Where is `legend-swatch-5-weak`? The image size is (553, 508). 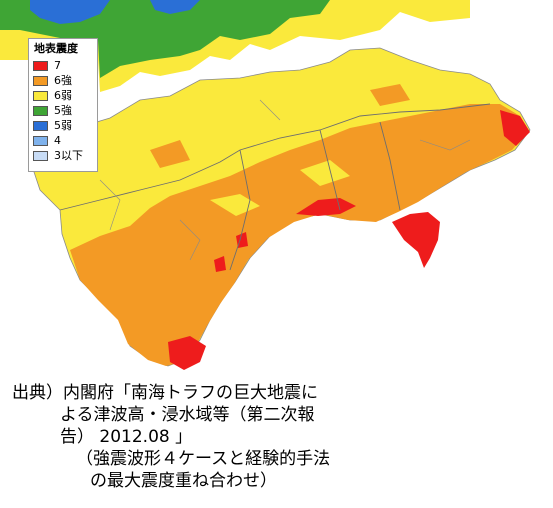
legend-swatch-5-weak is located at coordinates (40, 125).